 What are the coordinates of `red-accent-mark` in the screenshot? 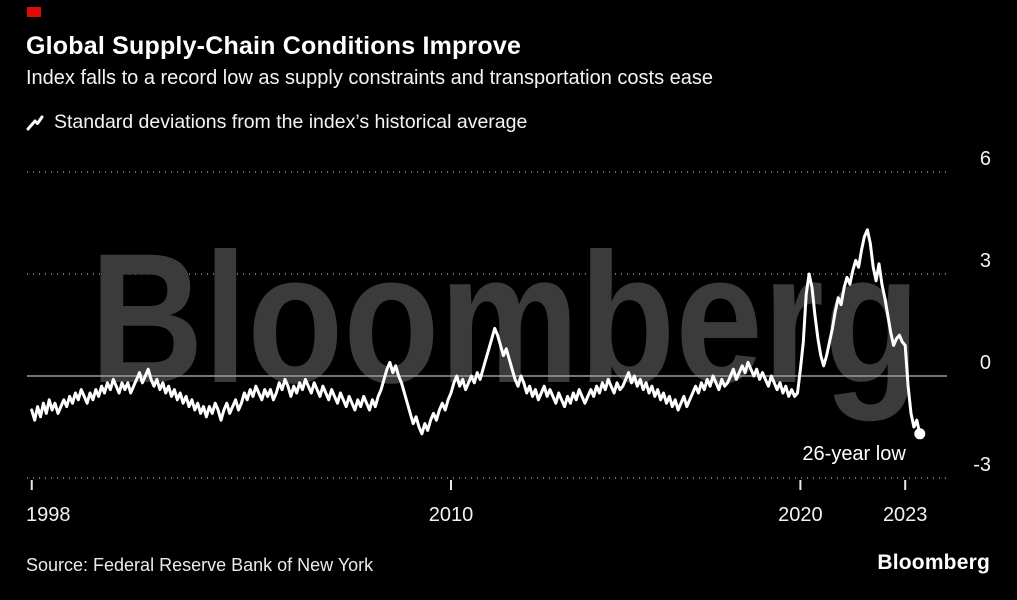 It's located at (34, 12).